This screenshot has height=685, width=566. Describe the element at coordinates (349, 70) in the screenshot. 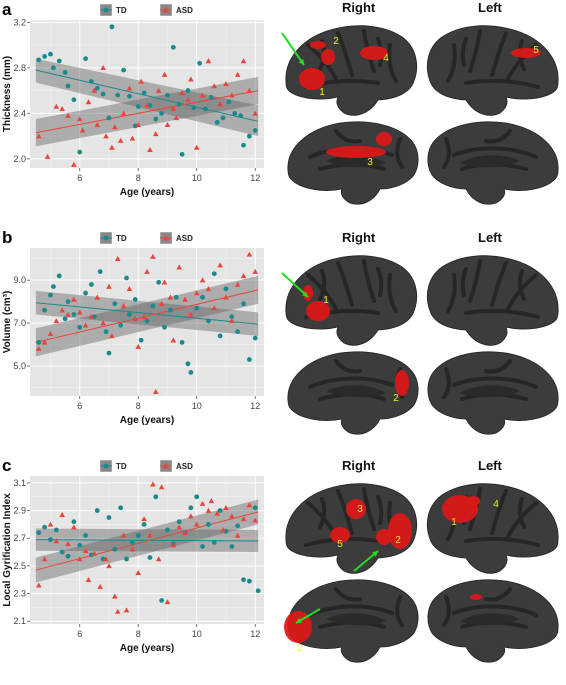

I see `brain-right-lateral: 2 4 1` at that location.